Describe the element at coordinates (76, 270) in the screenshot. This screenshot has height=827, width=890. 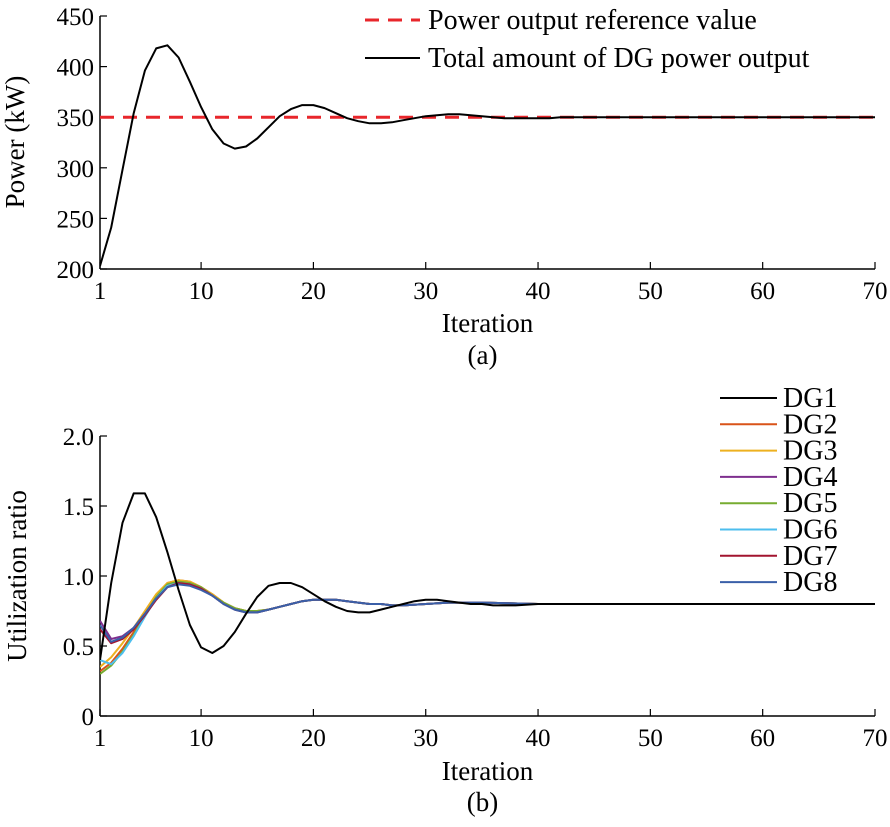
I see `y-tick-label: 200` at that location.